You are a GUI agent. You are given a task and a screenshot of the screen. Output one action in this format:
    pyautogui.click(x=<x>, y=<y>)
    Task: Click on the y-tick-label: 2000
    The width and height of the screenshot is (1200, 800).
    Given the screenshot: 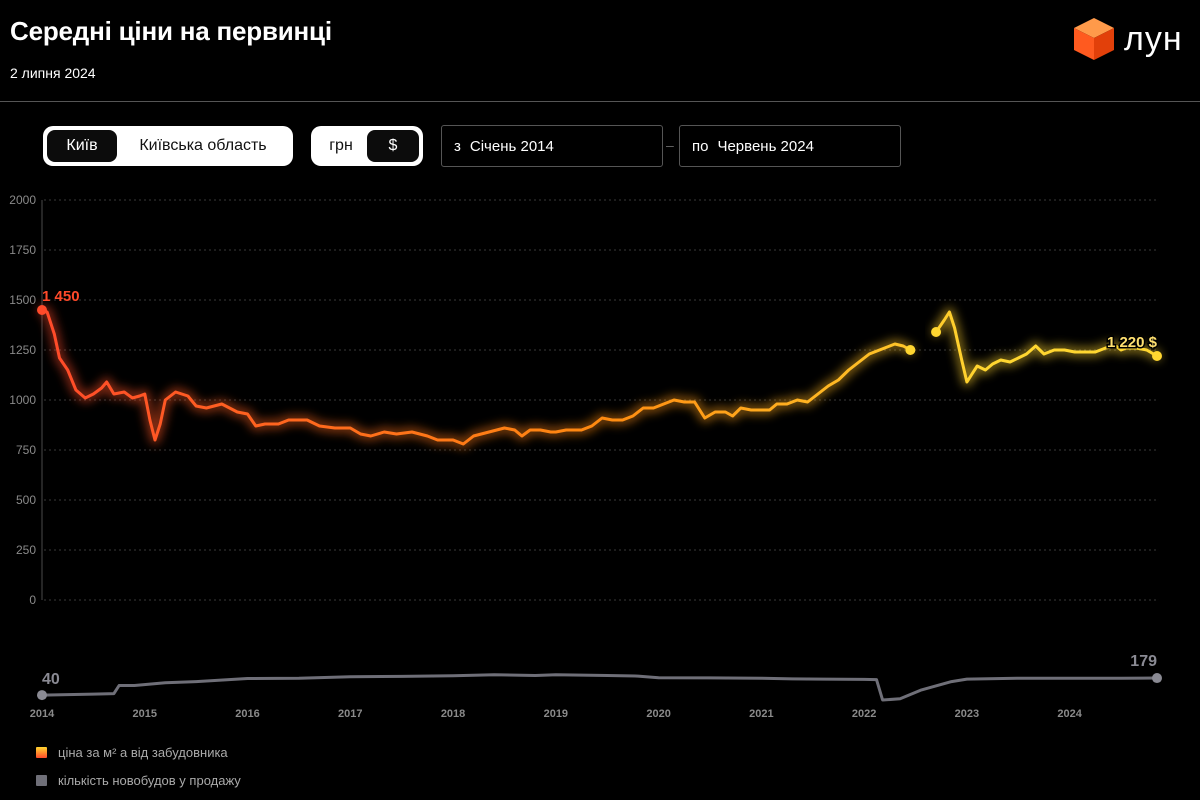 What is the action you would take?
    pyautogui.click(x=22, y=200)
    